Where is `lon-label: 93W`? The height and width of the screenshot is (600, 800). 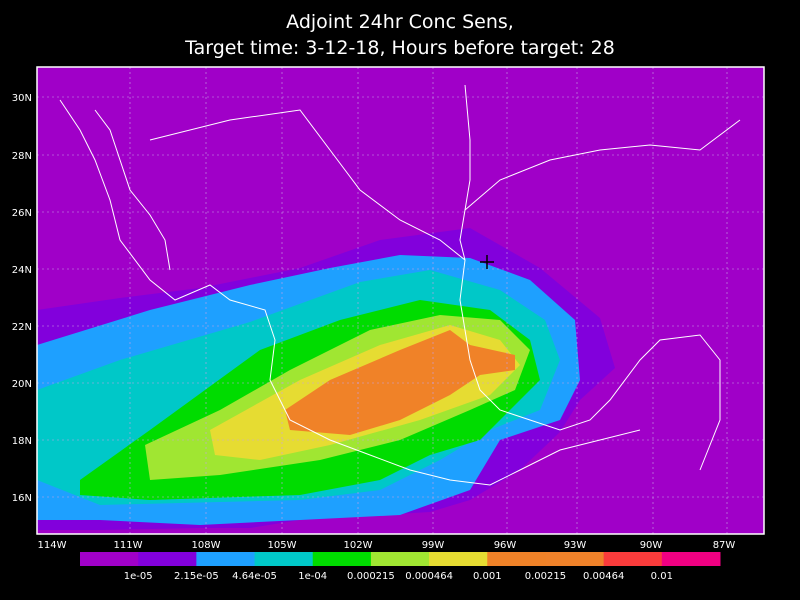
lon-label: 93W is located at coordinates (575, 545).